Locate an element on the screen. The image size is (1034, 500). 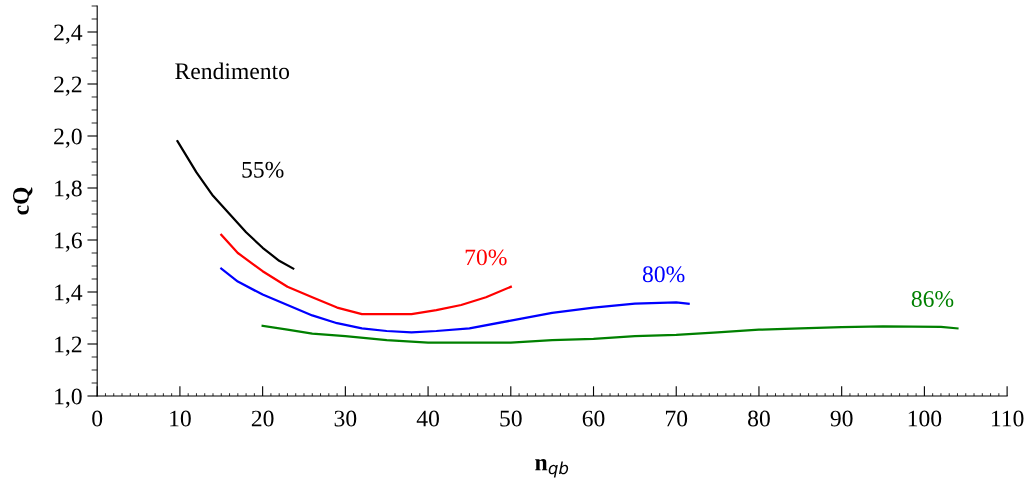
x-tick-label: 60 is located at coordinates (593, 418).